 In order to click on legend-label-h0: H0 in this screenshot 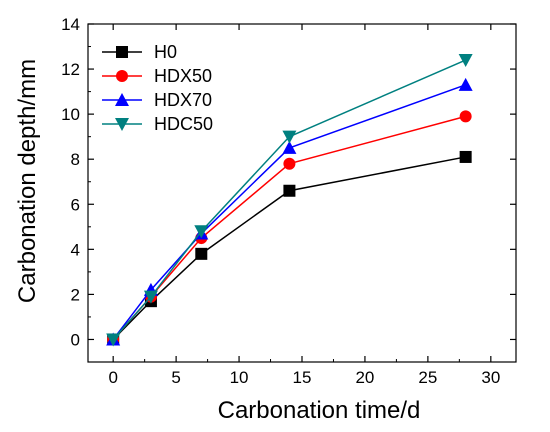, I will do `click(165, 52)`.